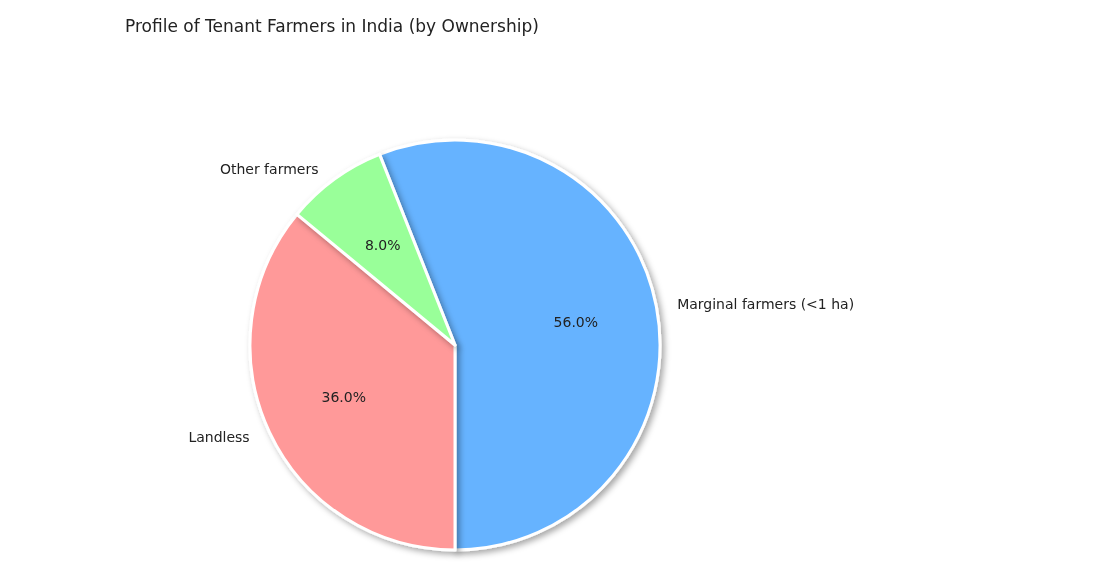 The image size is (1115, 568). Describe the element at coordinates (219, 437) in the screenshot. I see `slice-label: Landless` at that location.